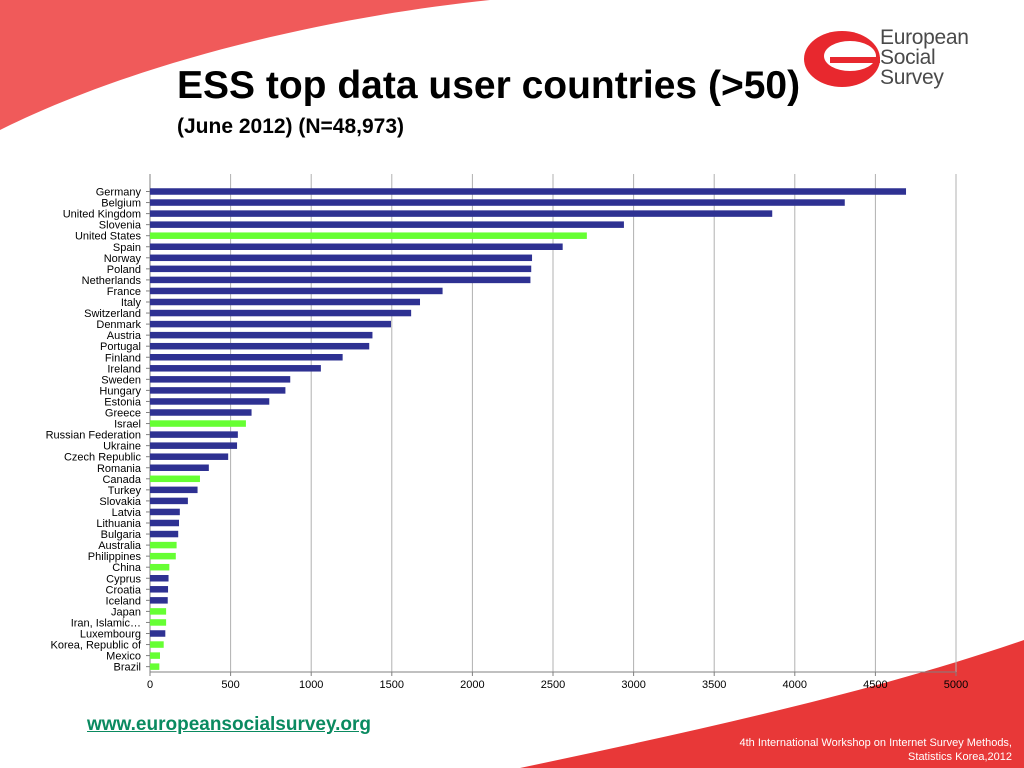  I want to click on category-label: Bulgaria, so click(121, 535).